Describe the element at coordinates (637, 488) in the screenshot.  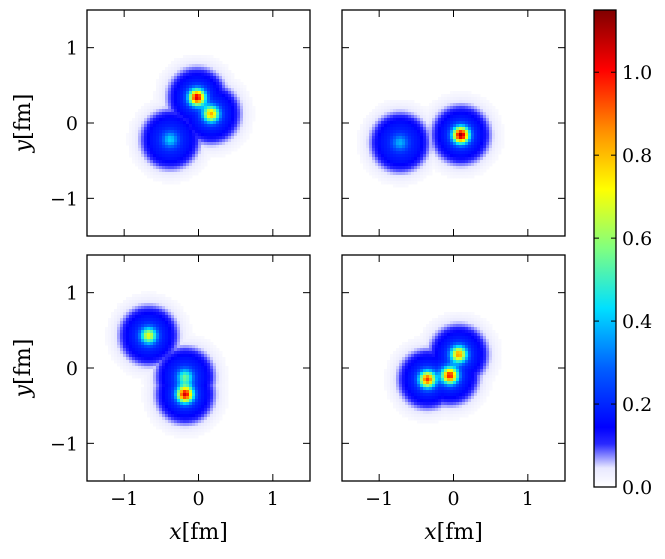
I see `colorbar-tick-label: 0.0` at that location.